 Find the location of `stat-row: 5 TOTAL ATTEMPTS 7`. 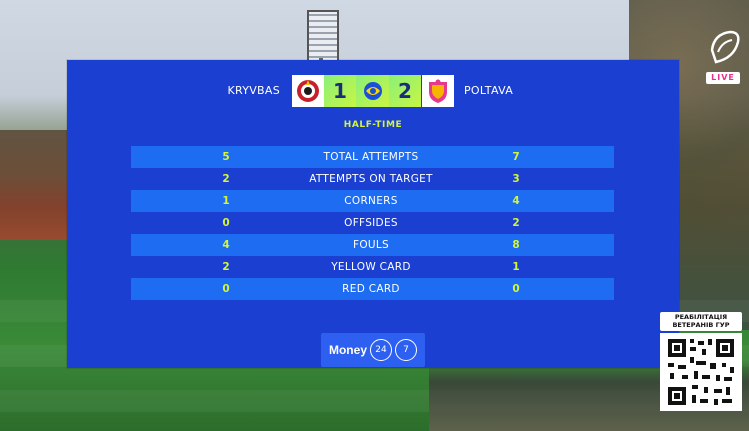

stat-row: 5 TOTAL ATTEMPTS 7 is located at coordinates (372, 157).